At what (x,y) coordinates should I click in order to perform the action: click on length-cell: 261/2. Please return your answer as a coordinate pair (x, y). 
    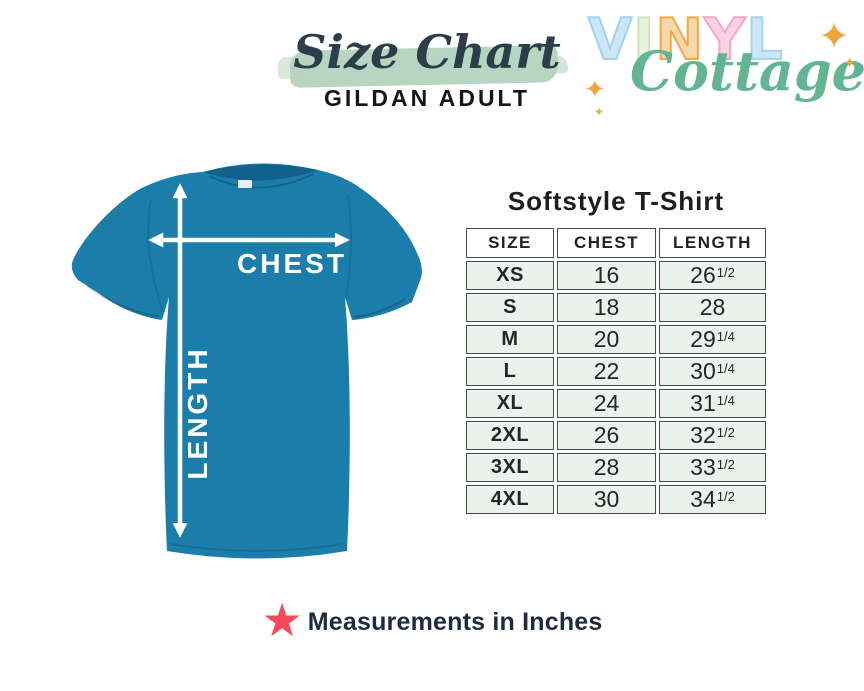
    Looking at the image, I should click on (712, 275).